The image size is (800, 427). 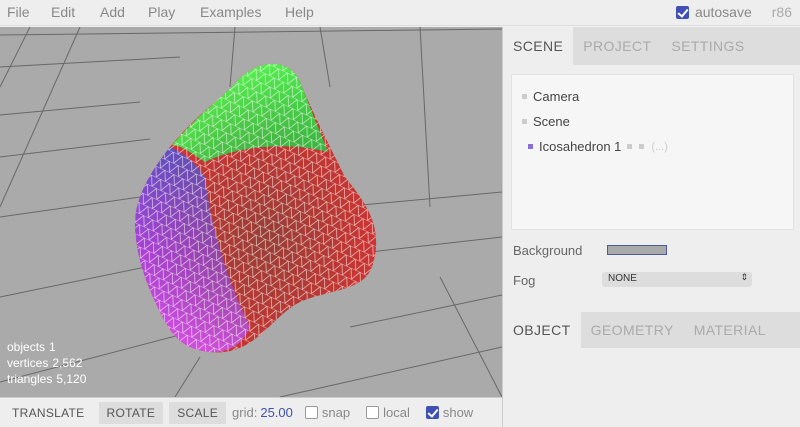 I want to click on triangles-label: triangles, so click(x=30, y=379).